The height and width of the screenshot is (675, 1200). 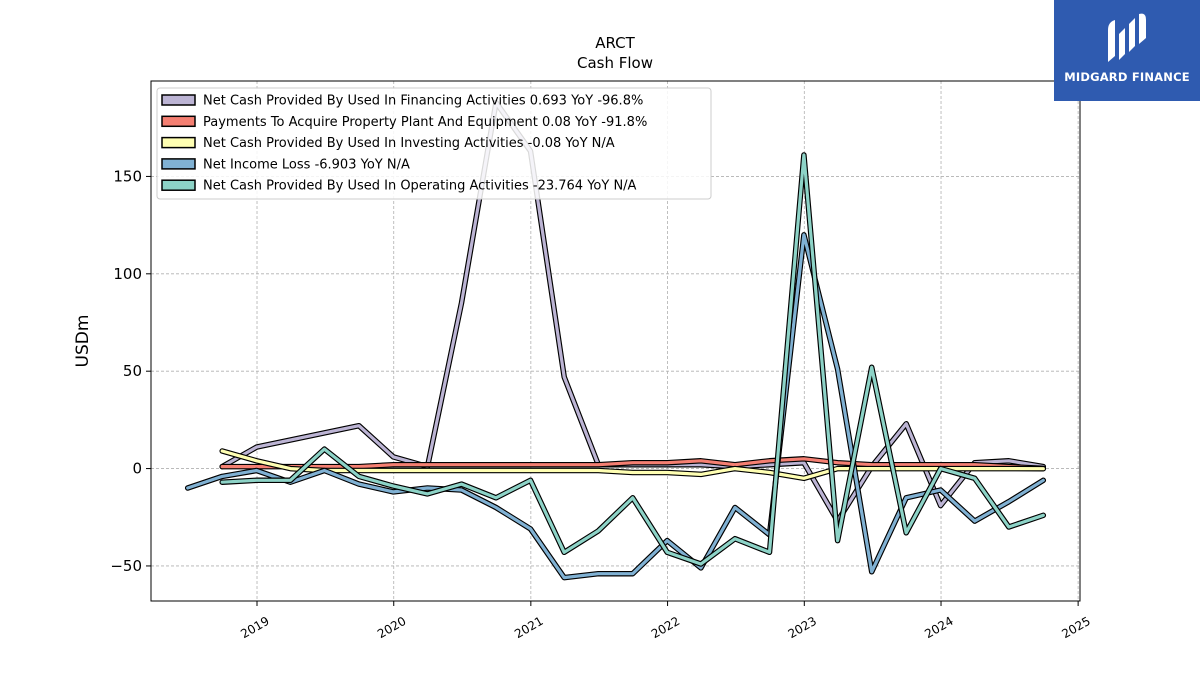 What do you see at coordinates (137, 469) in the screenshot?
I see `y-tick-label: 0` at bounding box center [137, 469].